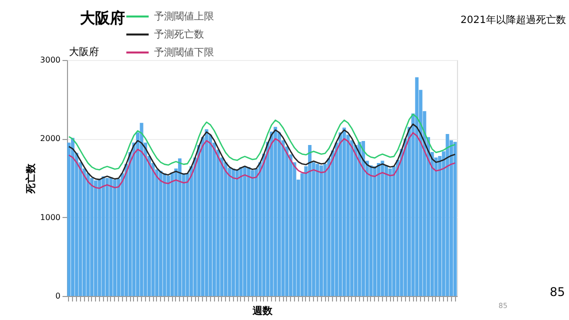  I want to click on legend-label: 予測死亡数, so click(179, 34).